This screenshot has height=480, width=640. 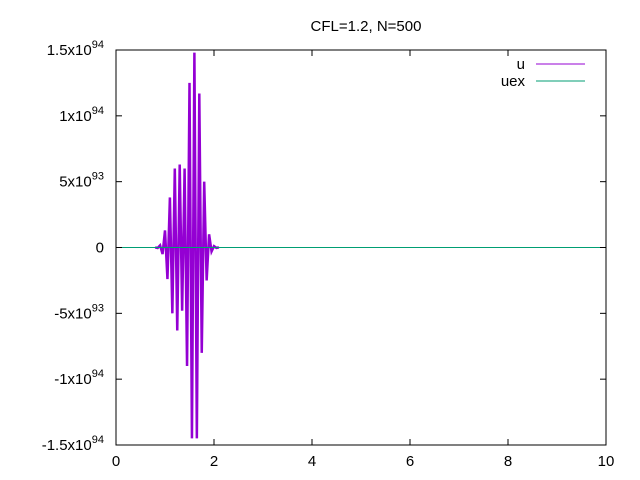 I want to click on y-tick-label: -1x1094, so click(x=79, y=378).